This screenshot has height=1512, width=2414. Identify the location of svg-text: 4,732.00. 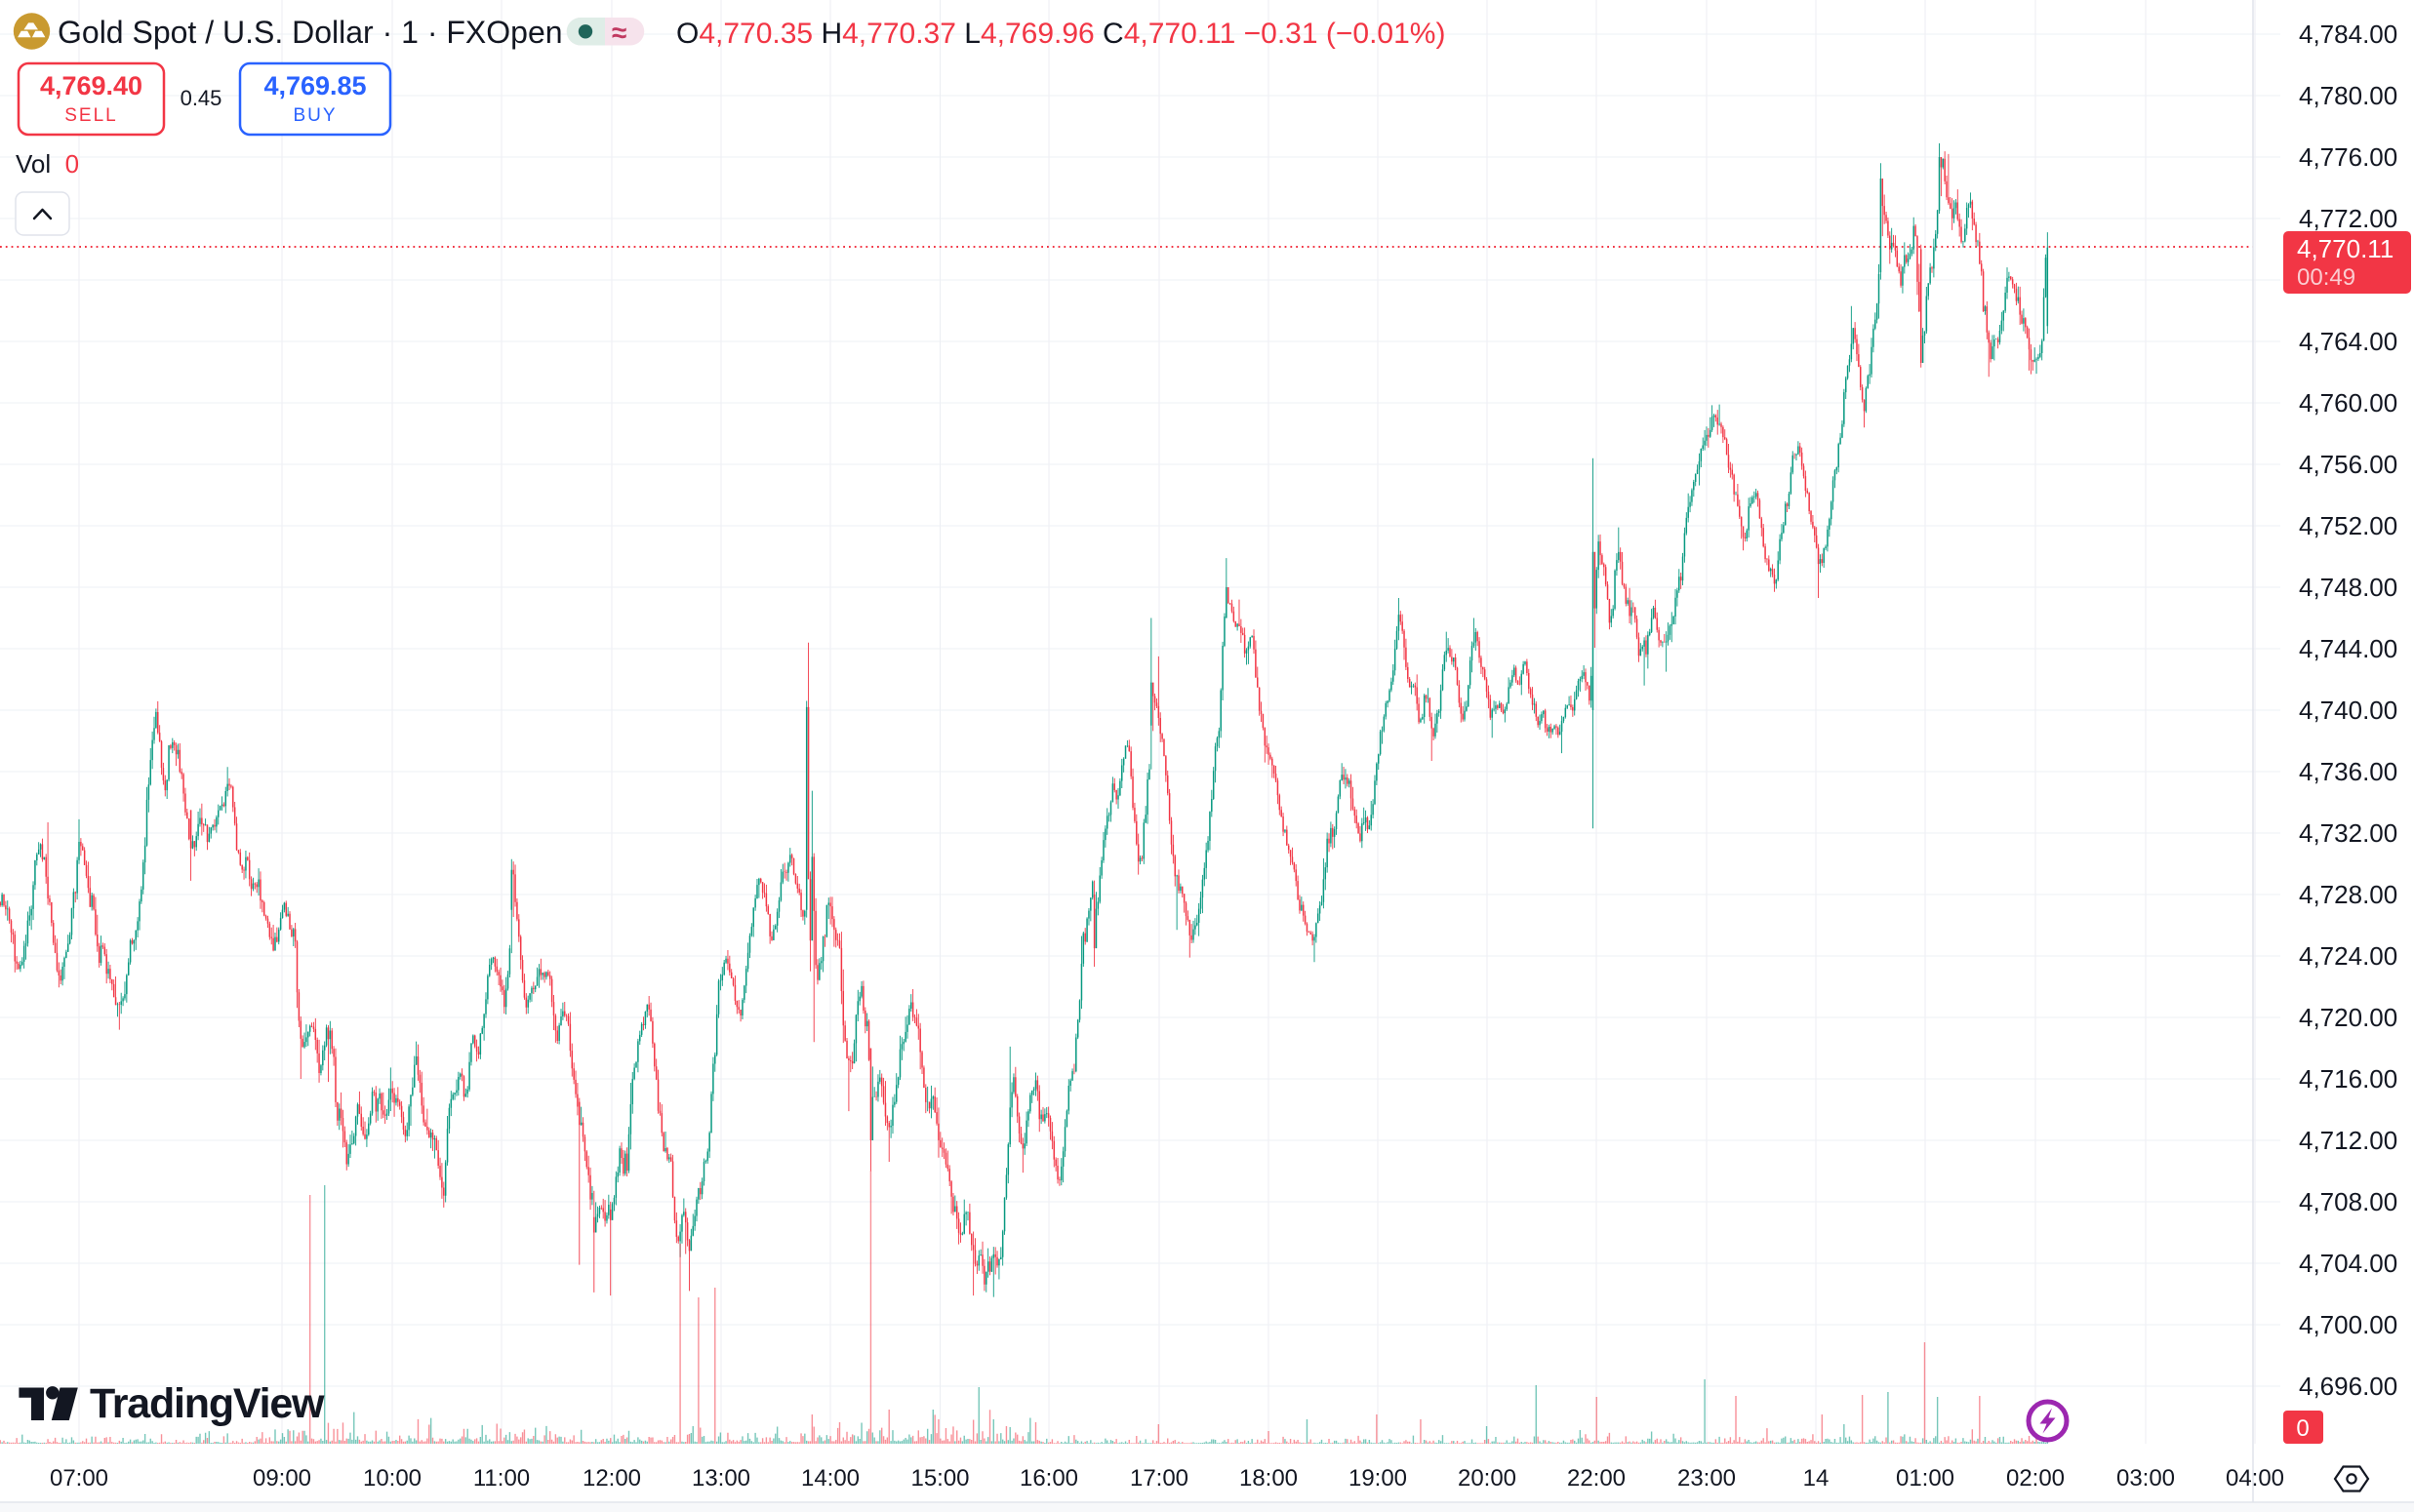
(2348, 833).